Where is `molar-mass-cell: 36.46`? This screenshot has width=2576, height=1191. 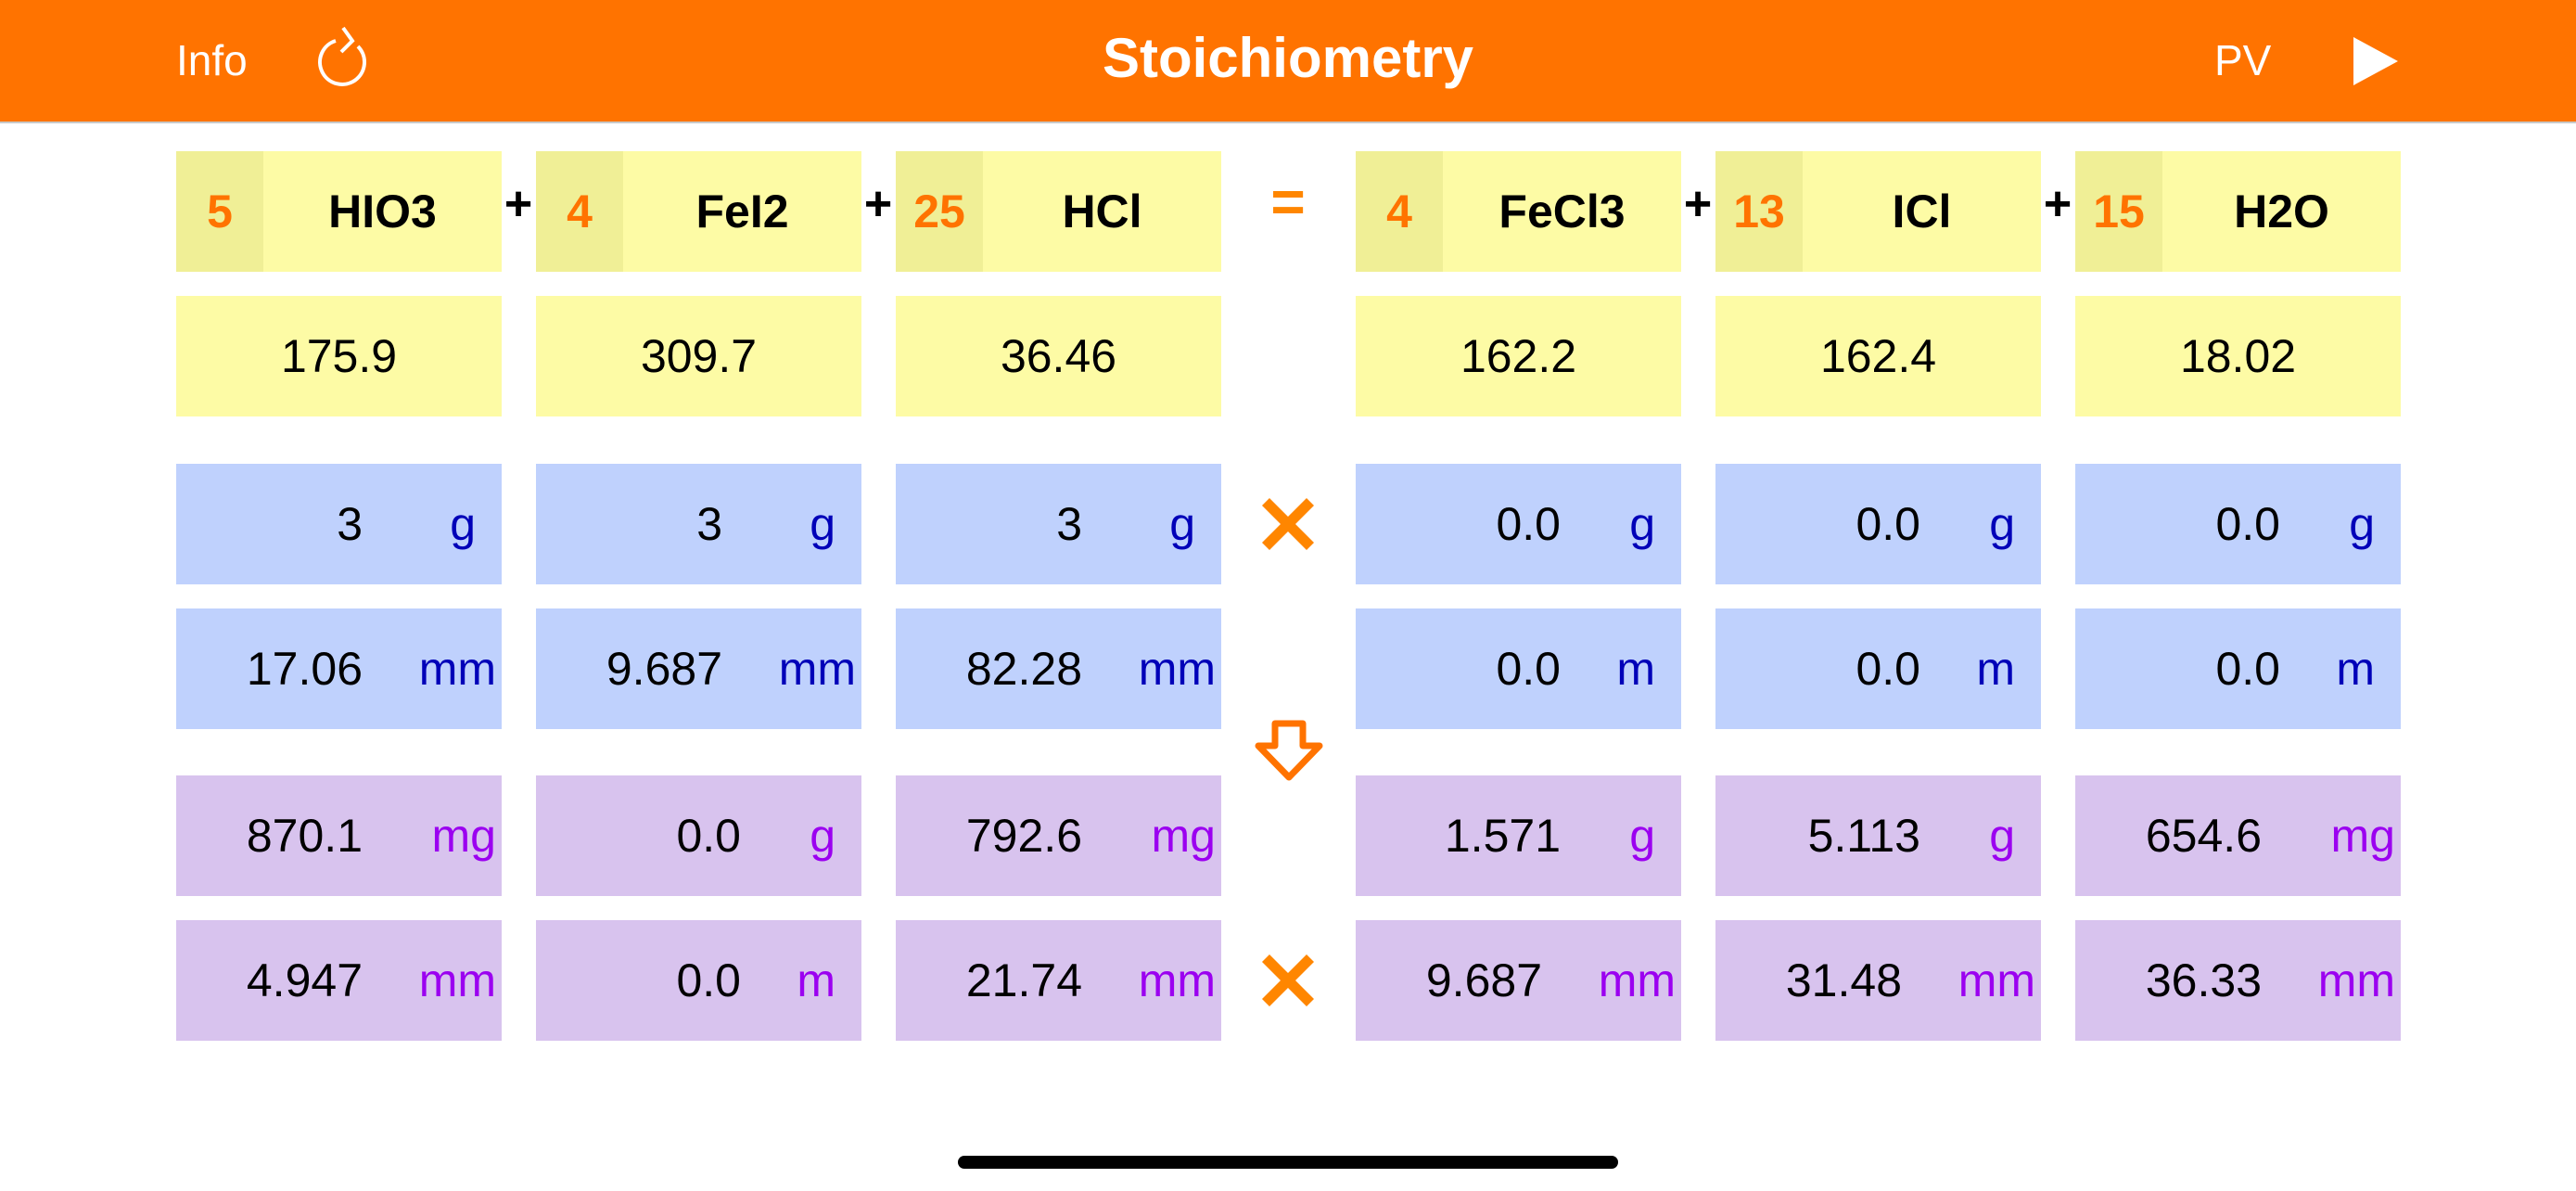 molar-mass-cell: 36.46 is located at coordinates (1058, 356).